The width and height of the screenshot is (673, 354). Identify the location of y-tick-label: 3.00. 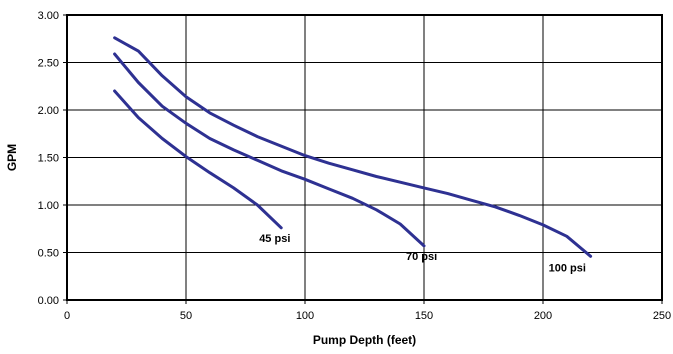
(48, 16).